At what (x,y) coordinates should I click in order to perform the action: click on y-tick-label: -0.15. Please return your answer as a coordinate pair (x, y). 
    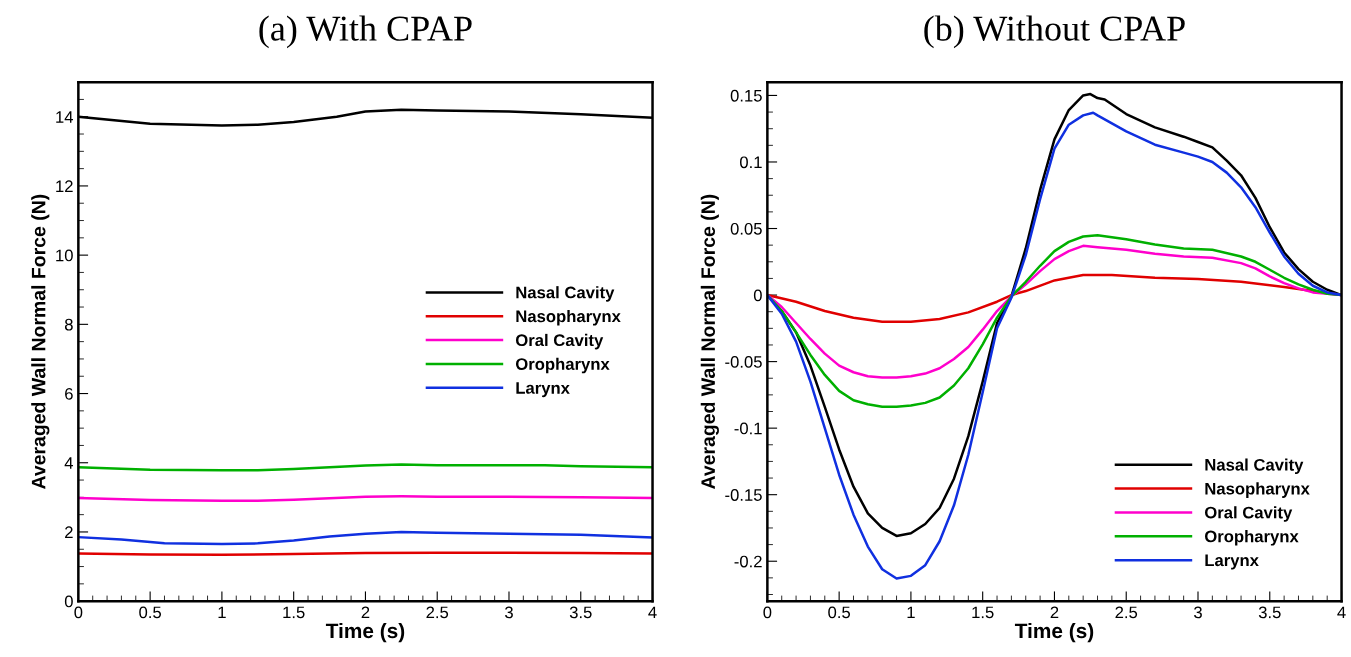
    Looking at the image, I should click on (743, 495).